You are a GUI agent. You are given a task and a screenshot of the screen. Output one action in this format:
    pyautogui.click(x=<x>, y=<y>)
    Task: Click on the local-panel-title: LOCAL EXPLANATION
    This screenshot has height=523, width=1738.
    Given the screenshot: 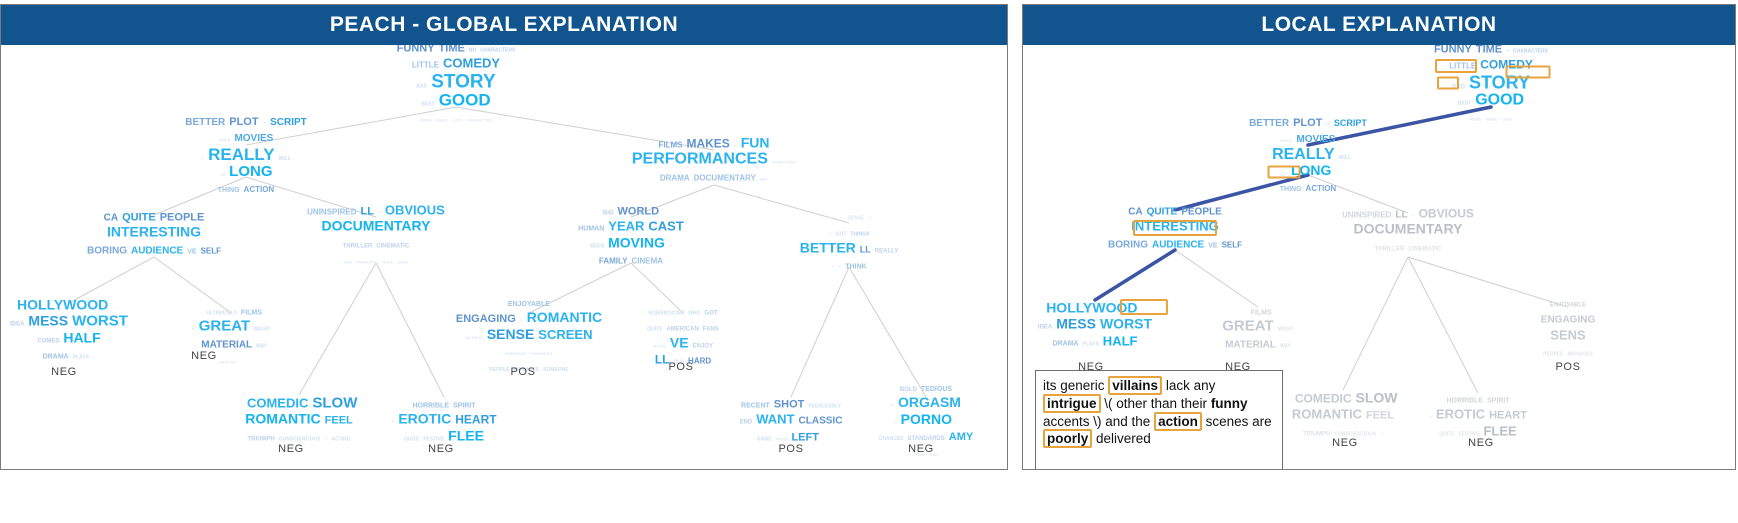 What is the action you would take?
    pyautogui.click(x=1379, y=25)
    